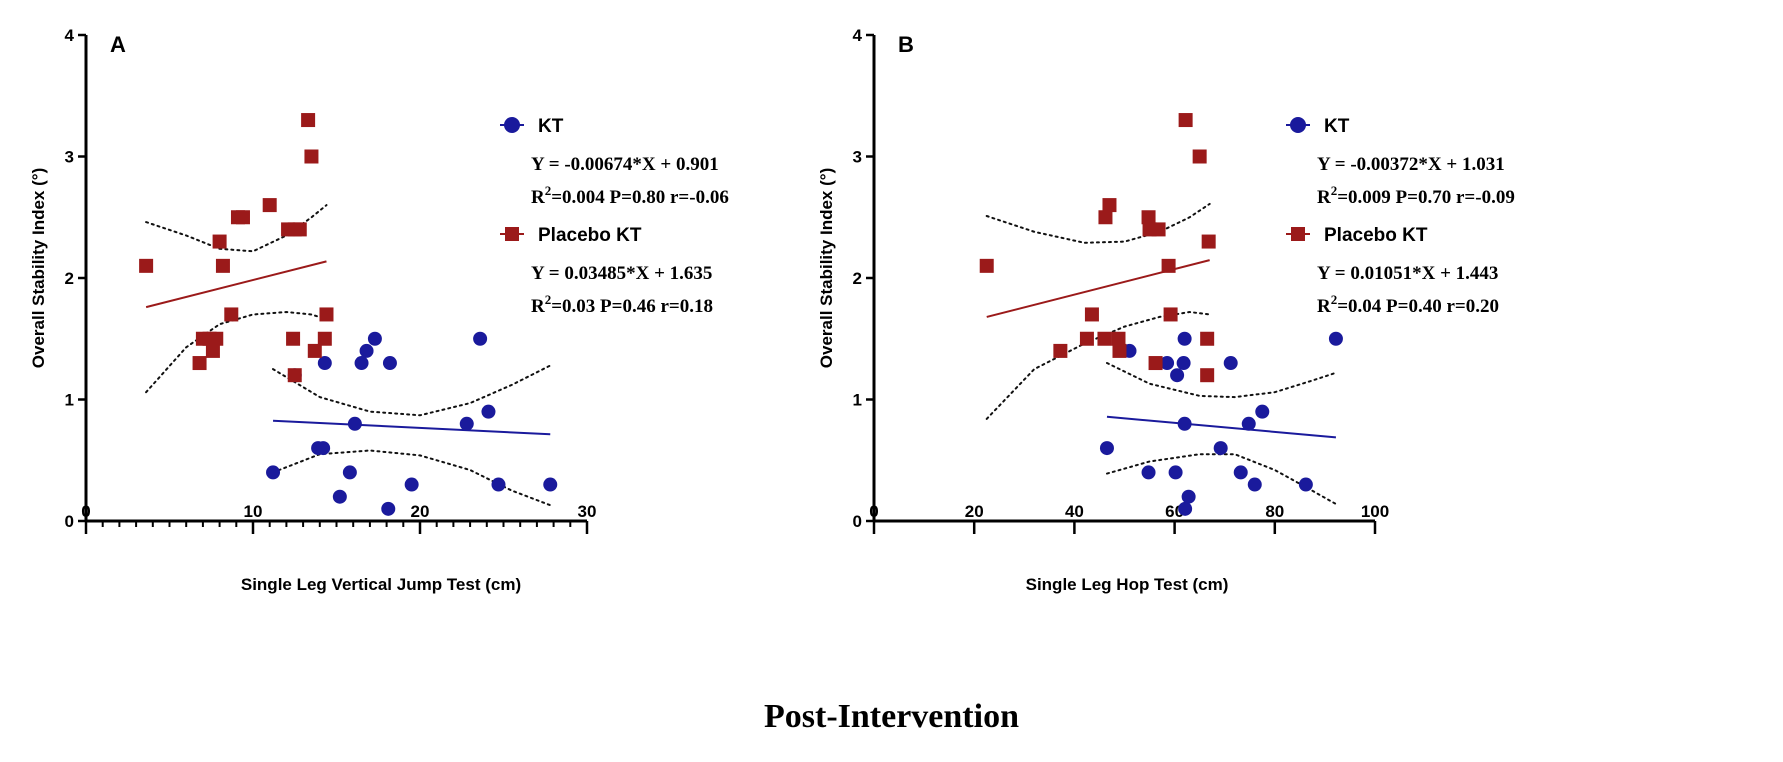 The height and width of the screenshot is (762, 1783). What do you see at coordinates (625, 164) in the screenshot?
I see `legend-equation: Y = -0.00674*X + 0.901` at bounding box center [625, 164].